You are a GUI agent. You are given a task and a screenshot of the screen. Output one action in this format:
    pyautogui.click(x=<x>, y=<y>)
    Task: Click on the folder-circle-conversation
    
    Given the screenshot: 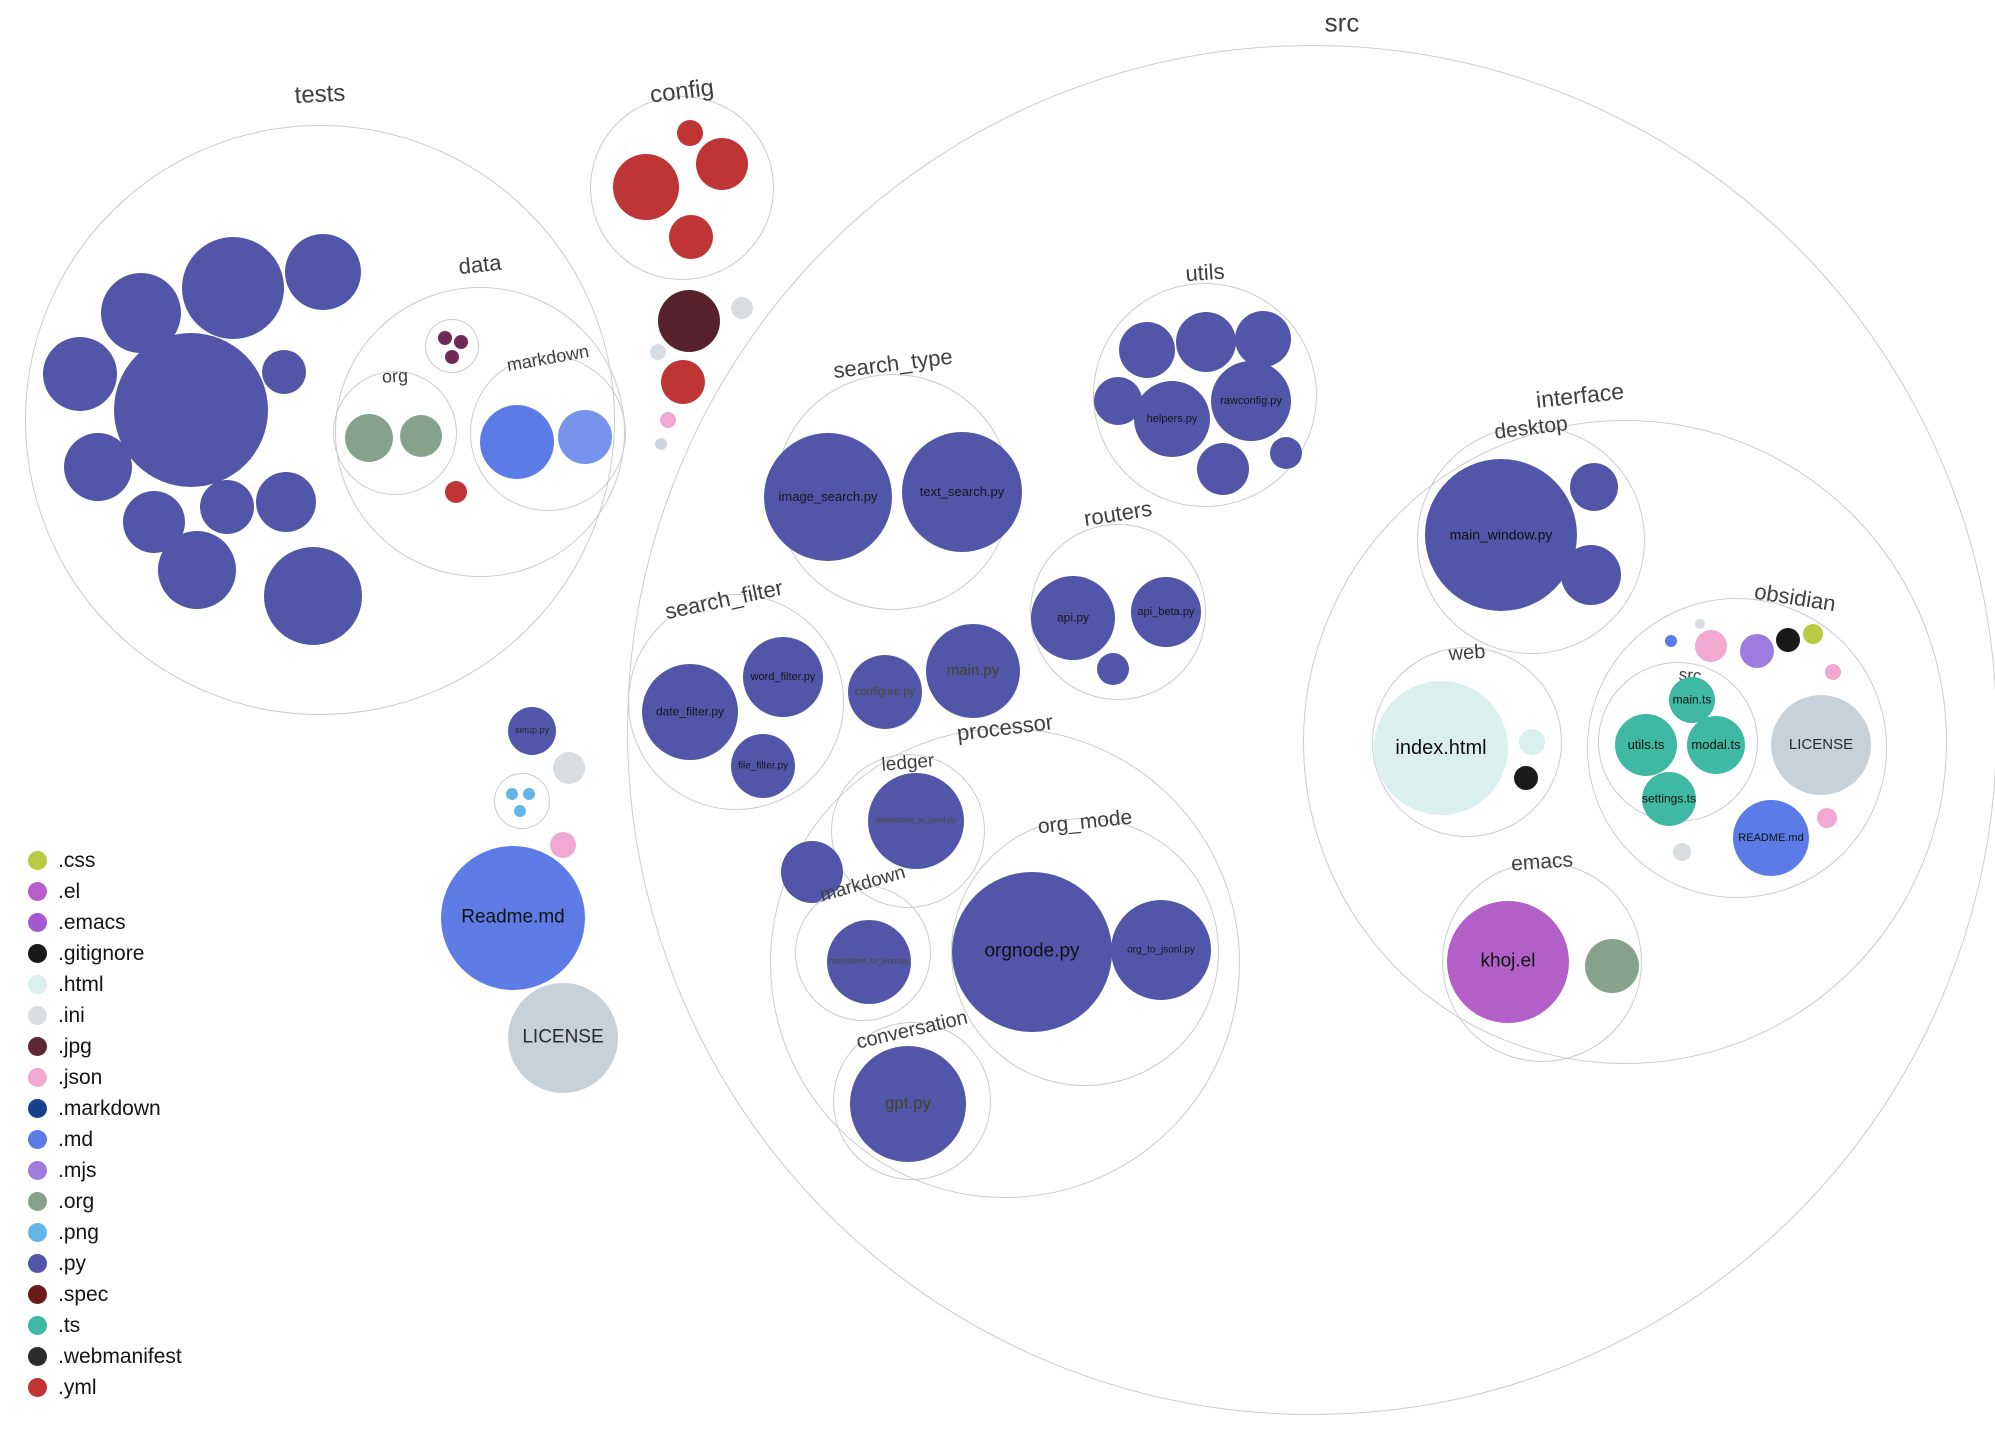 What is the action you would take?
    pyautogui.click(x=912, y=1101)
    